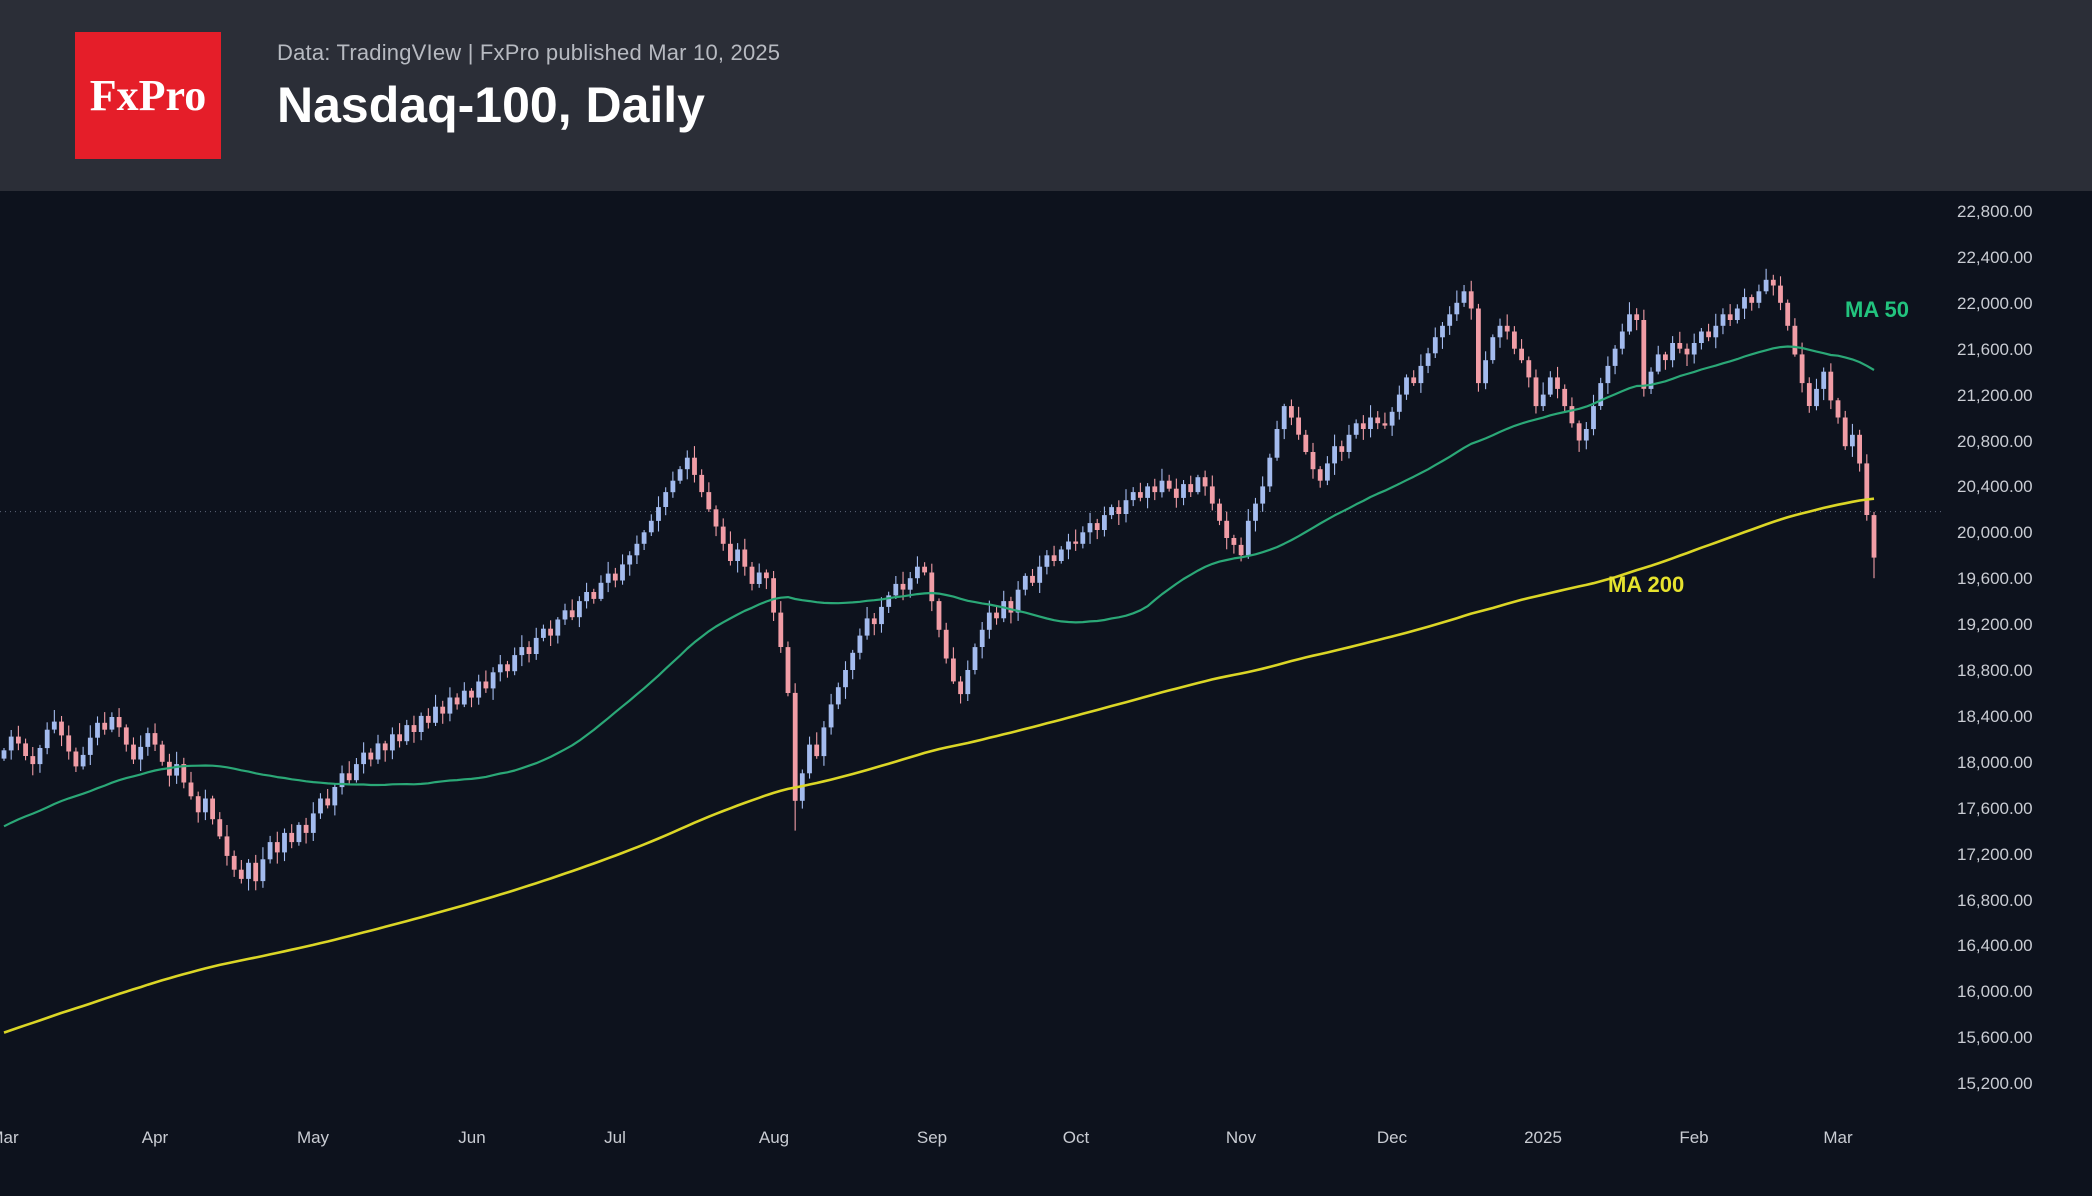 Image resolution: width=2092 pixels, height=1196 pixels. Describe the element at coordinates (1995, 1037) in the screenshot. I see `price-tick-label: 15,600.00` at that location.